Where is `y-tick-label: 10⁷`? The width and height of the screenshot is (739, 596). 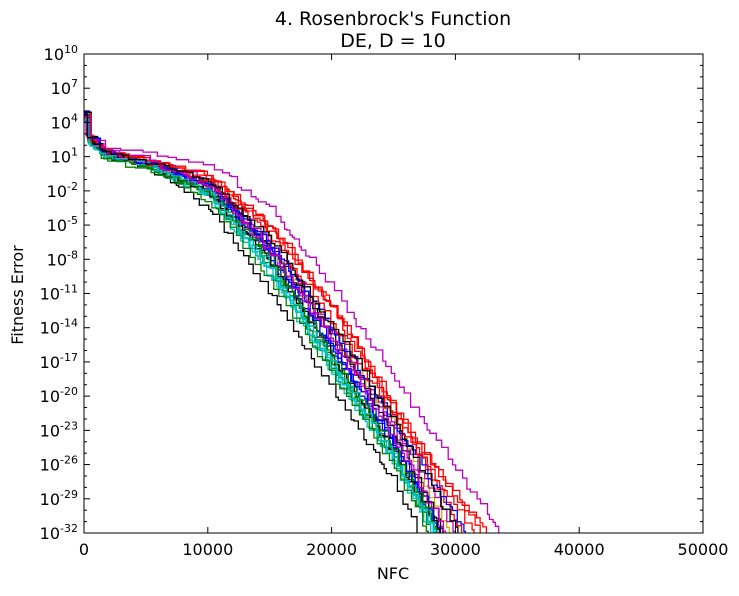 y-tick-label: 10⁷ is located at coordinates (64, 87).